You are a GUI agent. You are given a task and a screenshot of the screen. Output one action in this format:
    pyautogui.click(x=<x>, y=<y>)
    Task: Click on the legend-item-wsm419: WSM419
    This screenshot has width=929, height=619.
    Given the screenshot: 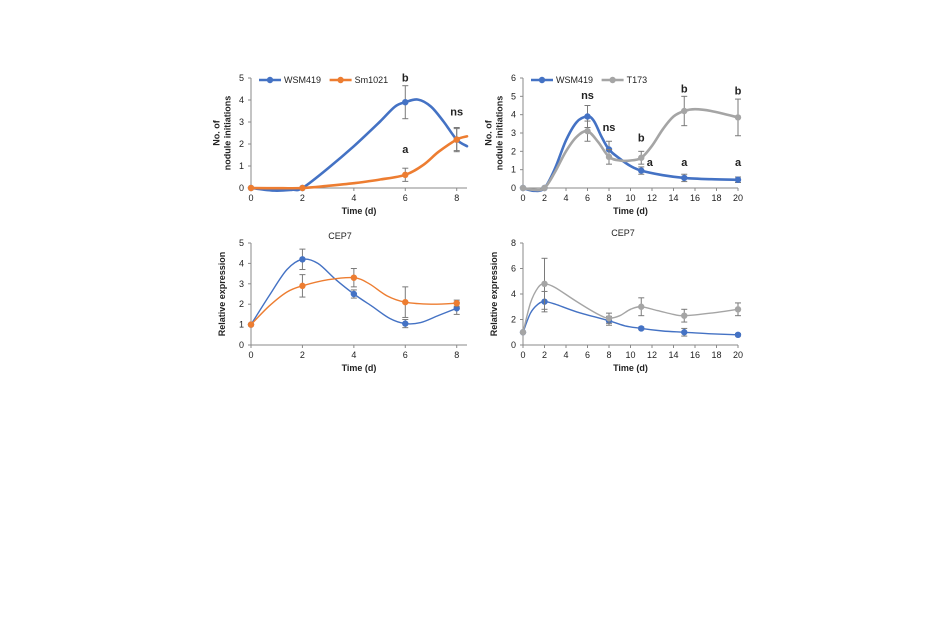 What is the action you would take?
    pyautogui.click(x=290, y=80)
    